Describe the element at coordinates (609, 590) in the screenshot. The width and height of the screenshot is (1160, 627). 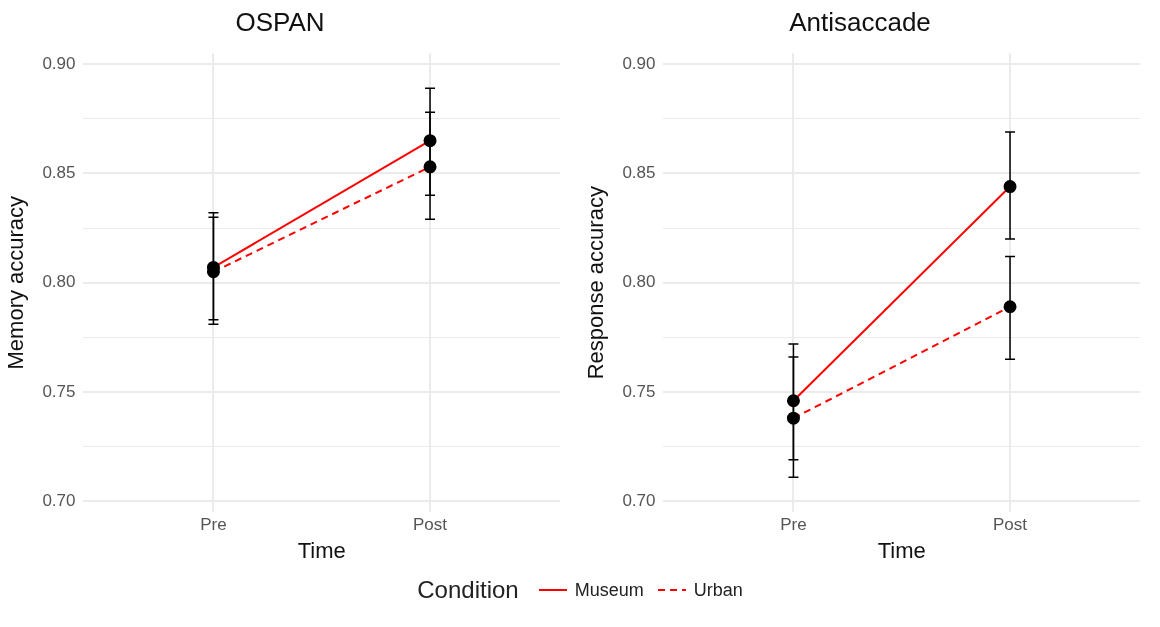
I see `legend-label: Museum` at that location.